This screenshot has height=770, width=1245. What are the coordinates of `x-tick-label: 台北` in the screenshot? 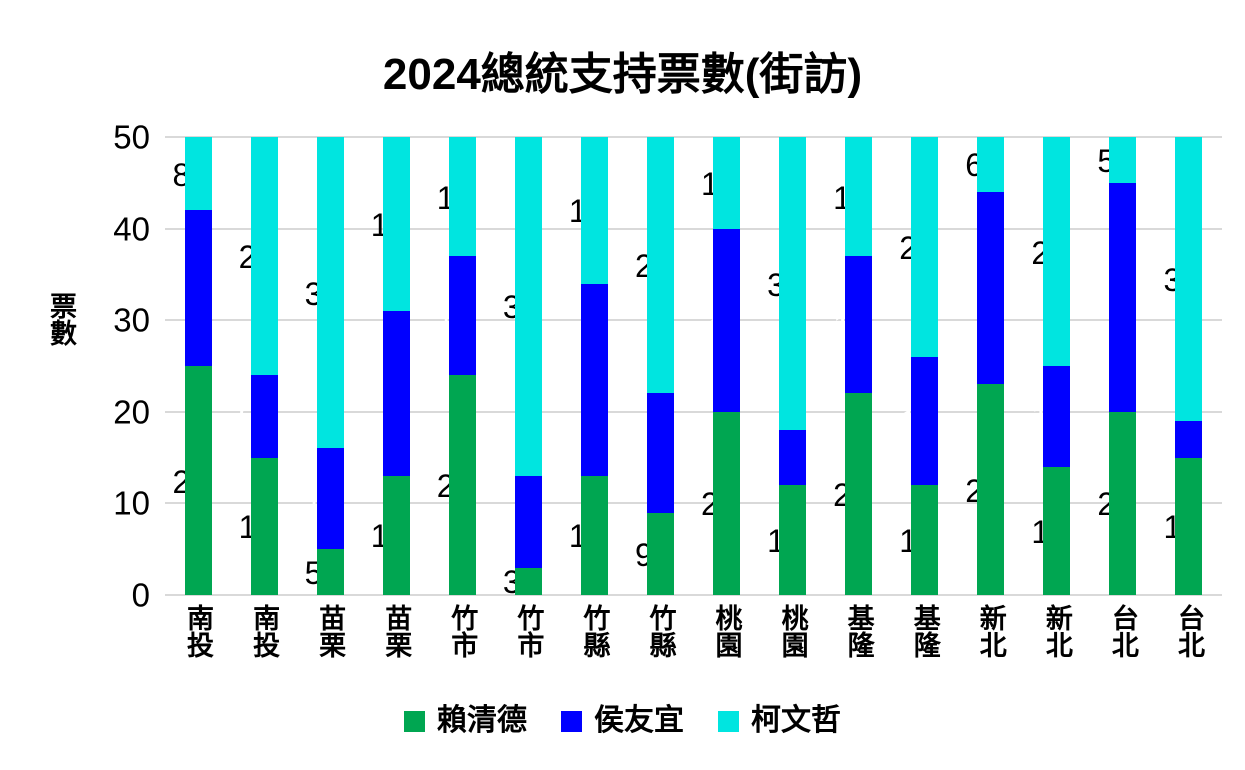 It's located at (1122, 631).